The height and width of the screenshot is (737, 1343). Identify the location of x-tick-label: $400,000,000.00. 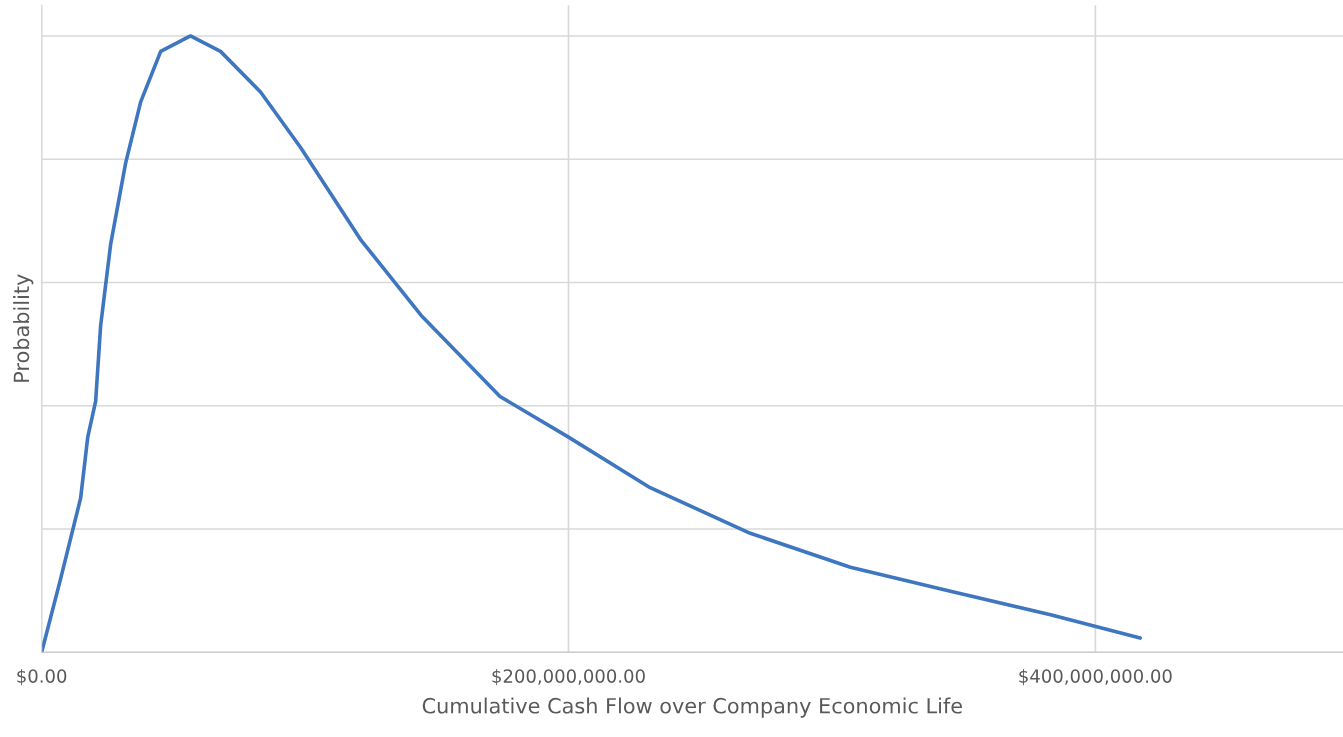
(1095, 677).